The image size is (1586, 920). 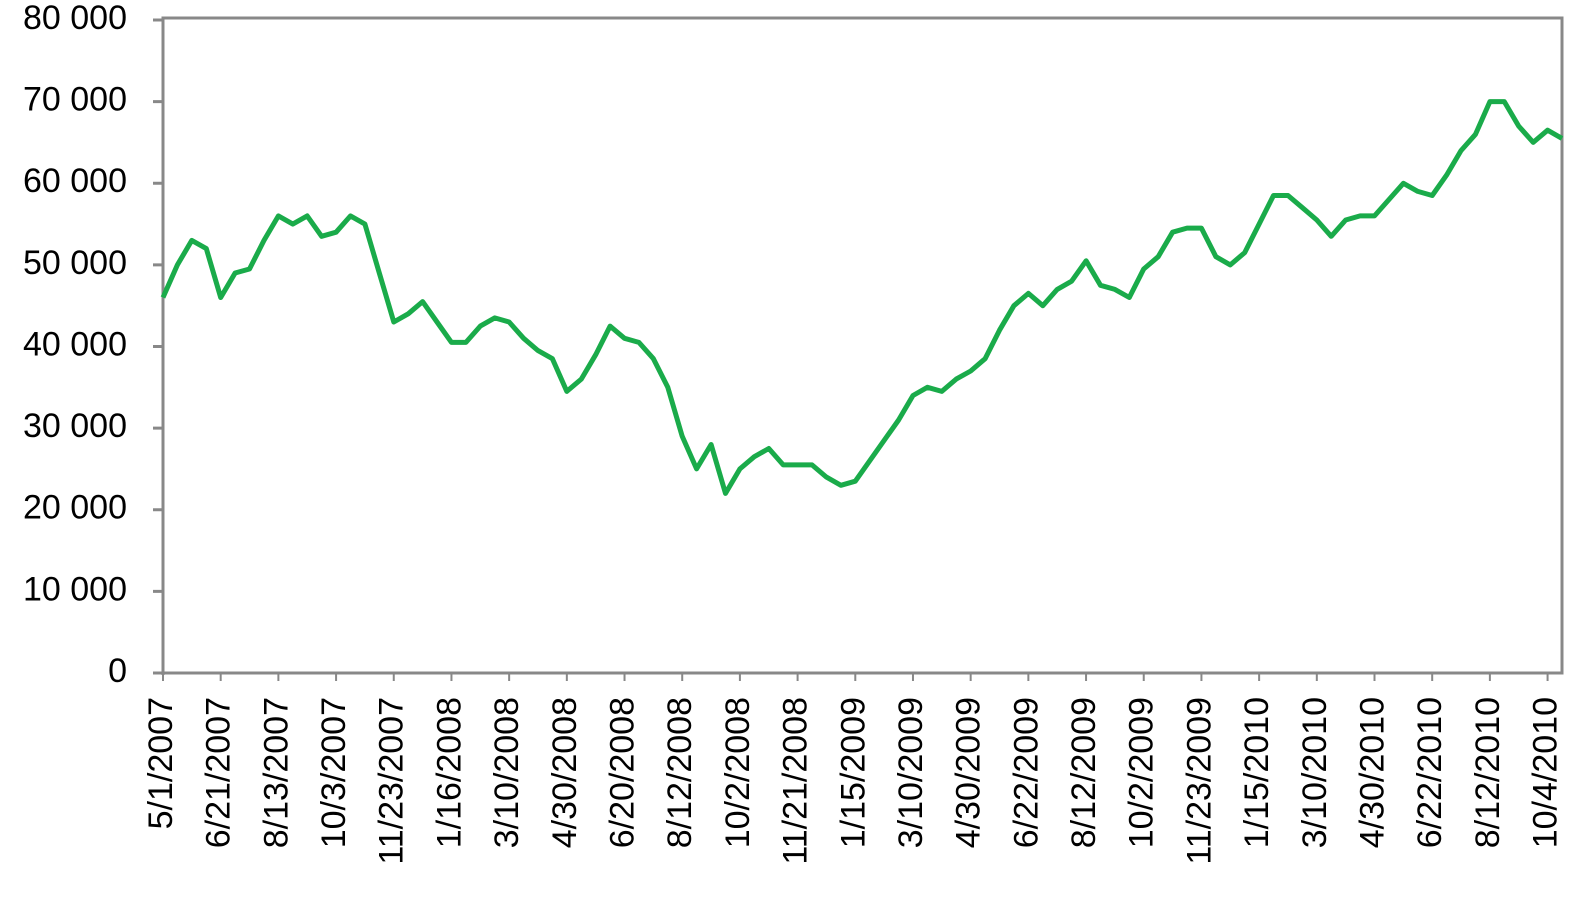 What do you see at coordinates (853, 772) in the screenshot?
I see `x-tick-label: 1/15/2009` at bounding box center [853, 772].